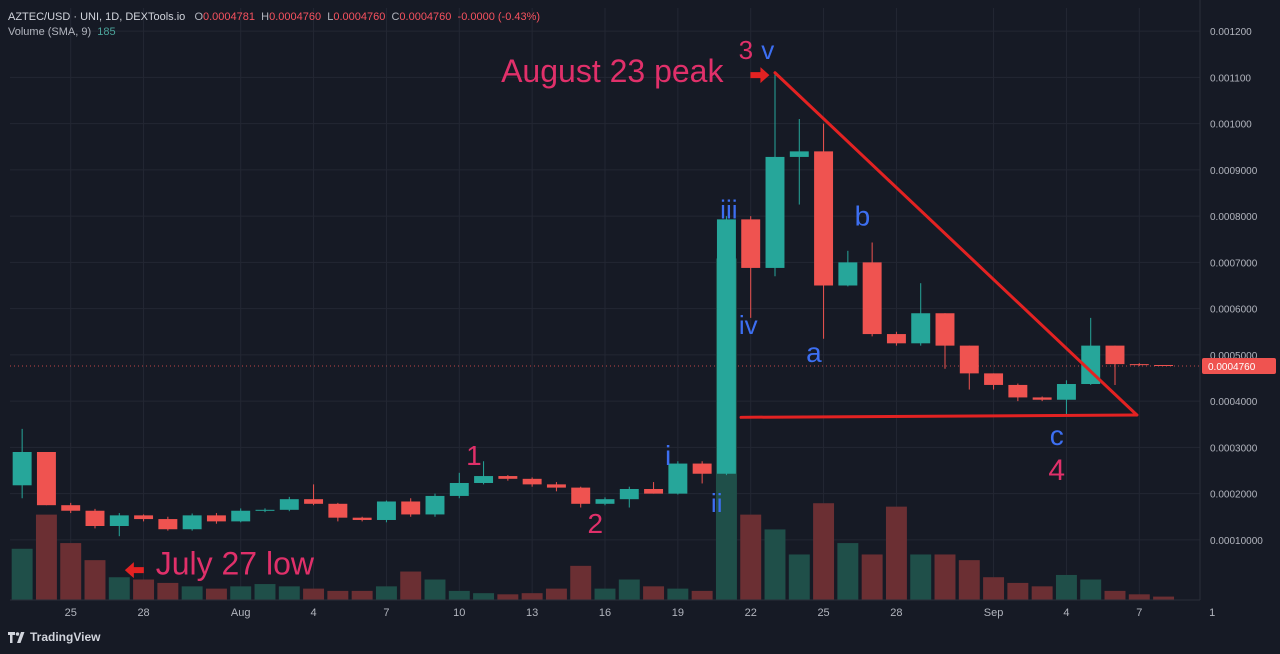 This screenshot has height=654, width=1280. What do you see at coordinates (1239, 365) in the screenshot?
I see `last-price-tag` at bounding box center [1239, 365].